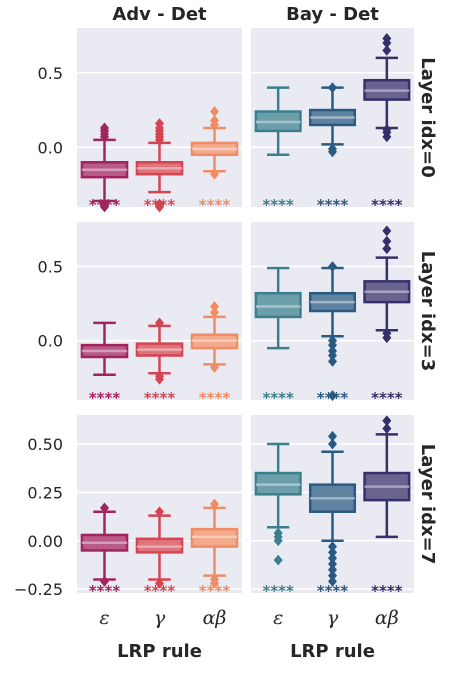 Image resolution: width=450 pixels, height=675 pixels. Describe the element at coordinates (159, 14) in the screenshot. I see `column-title: Adv - Det` at that location.